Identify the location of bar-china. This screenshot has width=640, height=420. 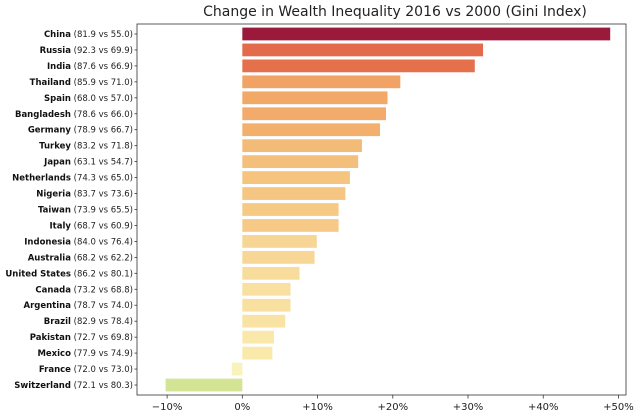
(426, 34).